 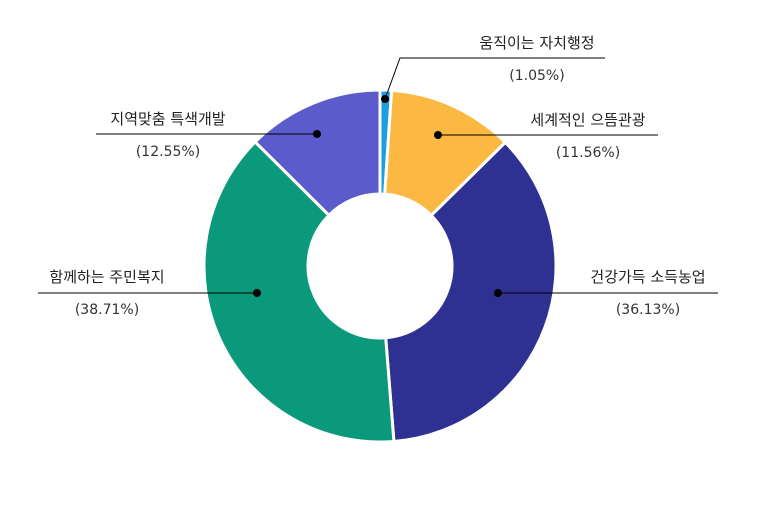 I want to click on slice-percent-0: (1.05%), so click(x=536, y=76).